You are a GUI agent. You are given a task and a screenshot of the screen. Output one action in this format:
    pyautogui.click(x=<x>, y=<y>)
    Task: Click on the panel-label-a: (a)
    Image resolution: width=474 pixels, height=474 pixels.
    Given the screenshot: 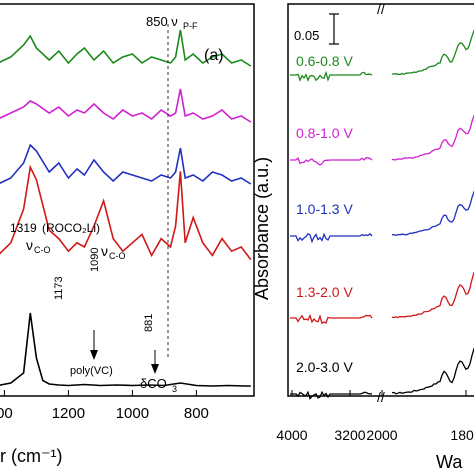 What is the action you would take?
    pyautogui.click(x=214, y=55)
    